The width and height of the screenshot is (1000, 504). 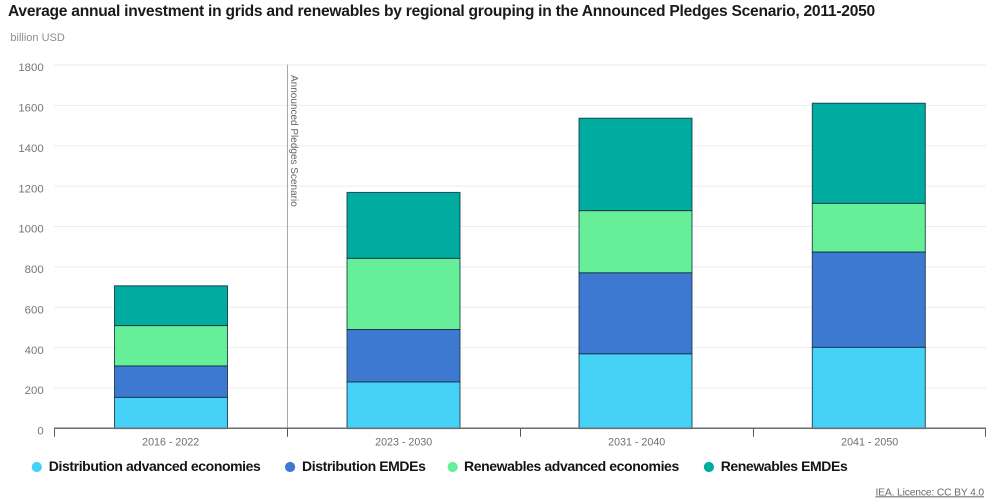 I want to click on svg-text: 1200, so click(x=30, y=189).